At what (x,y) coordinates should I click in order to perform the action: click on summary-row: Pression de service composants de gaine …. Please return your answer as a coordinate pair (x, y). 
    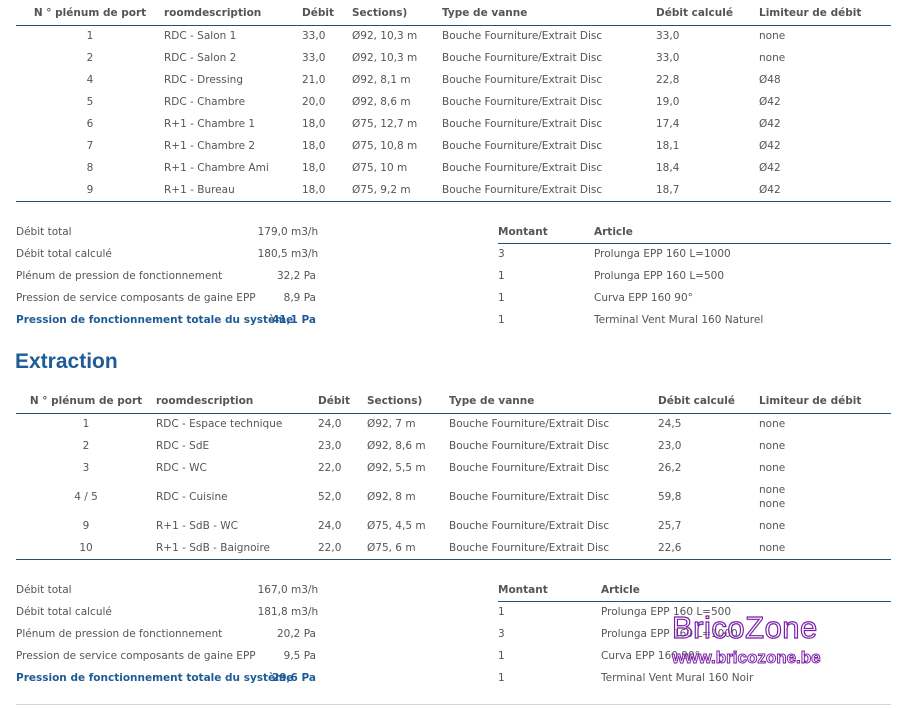
    Looking at the image, I should click on (166, 656).